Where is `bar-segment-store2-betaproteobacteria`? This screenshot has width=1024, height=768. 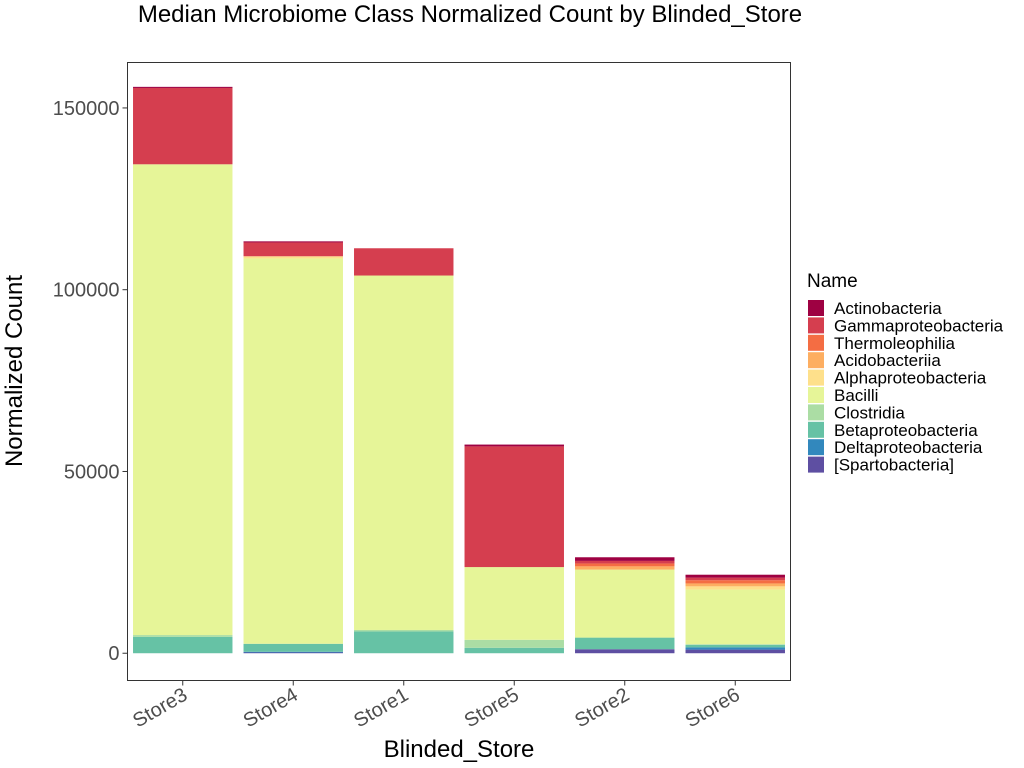
bar-segment-store2-betaproteobacteria is located at coordinates (625, 643).